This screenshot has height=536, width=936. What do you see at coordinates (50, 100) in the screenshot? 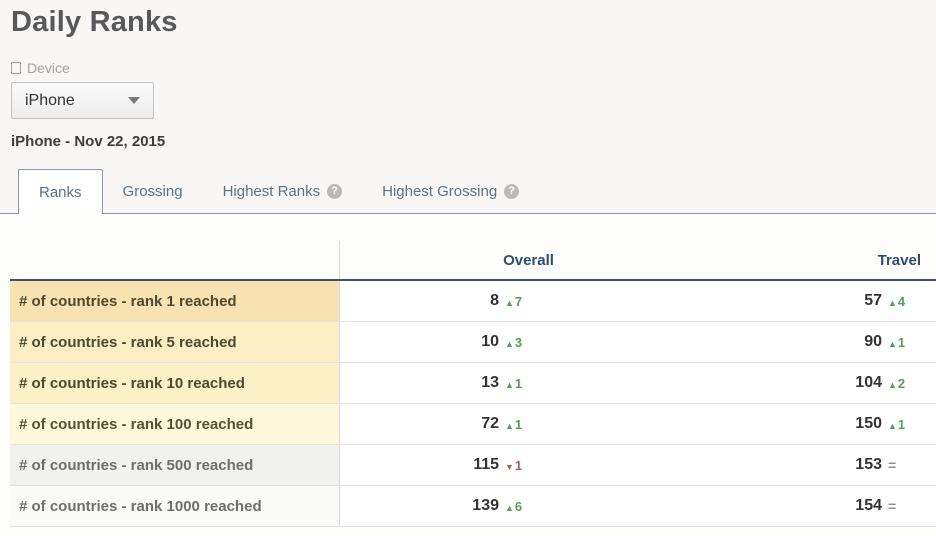
I see `device-select-value: iPhone` at bounding box center [50, 100].